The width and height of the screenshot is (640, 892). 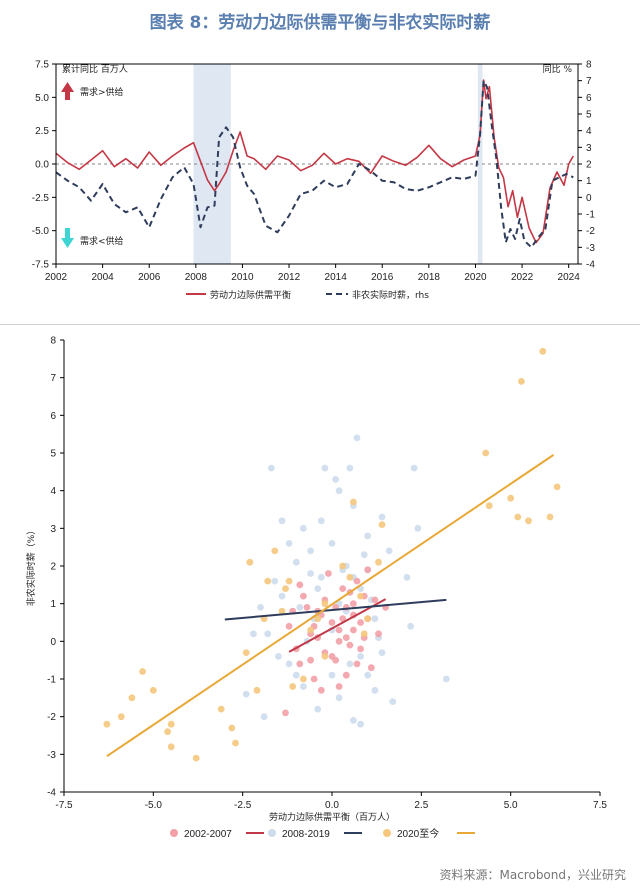 What do you see at coordinates (421, 805) in the screenshot?
I see `x-tick-label: 2.5` at bounding box center [421, 805].